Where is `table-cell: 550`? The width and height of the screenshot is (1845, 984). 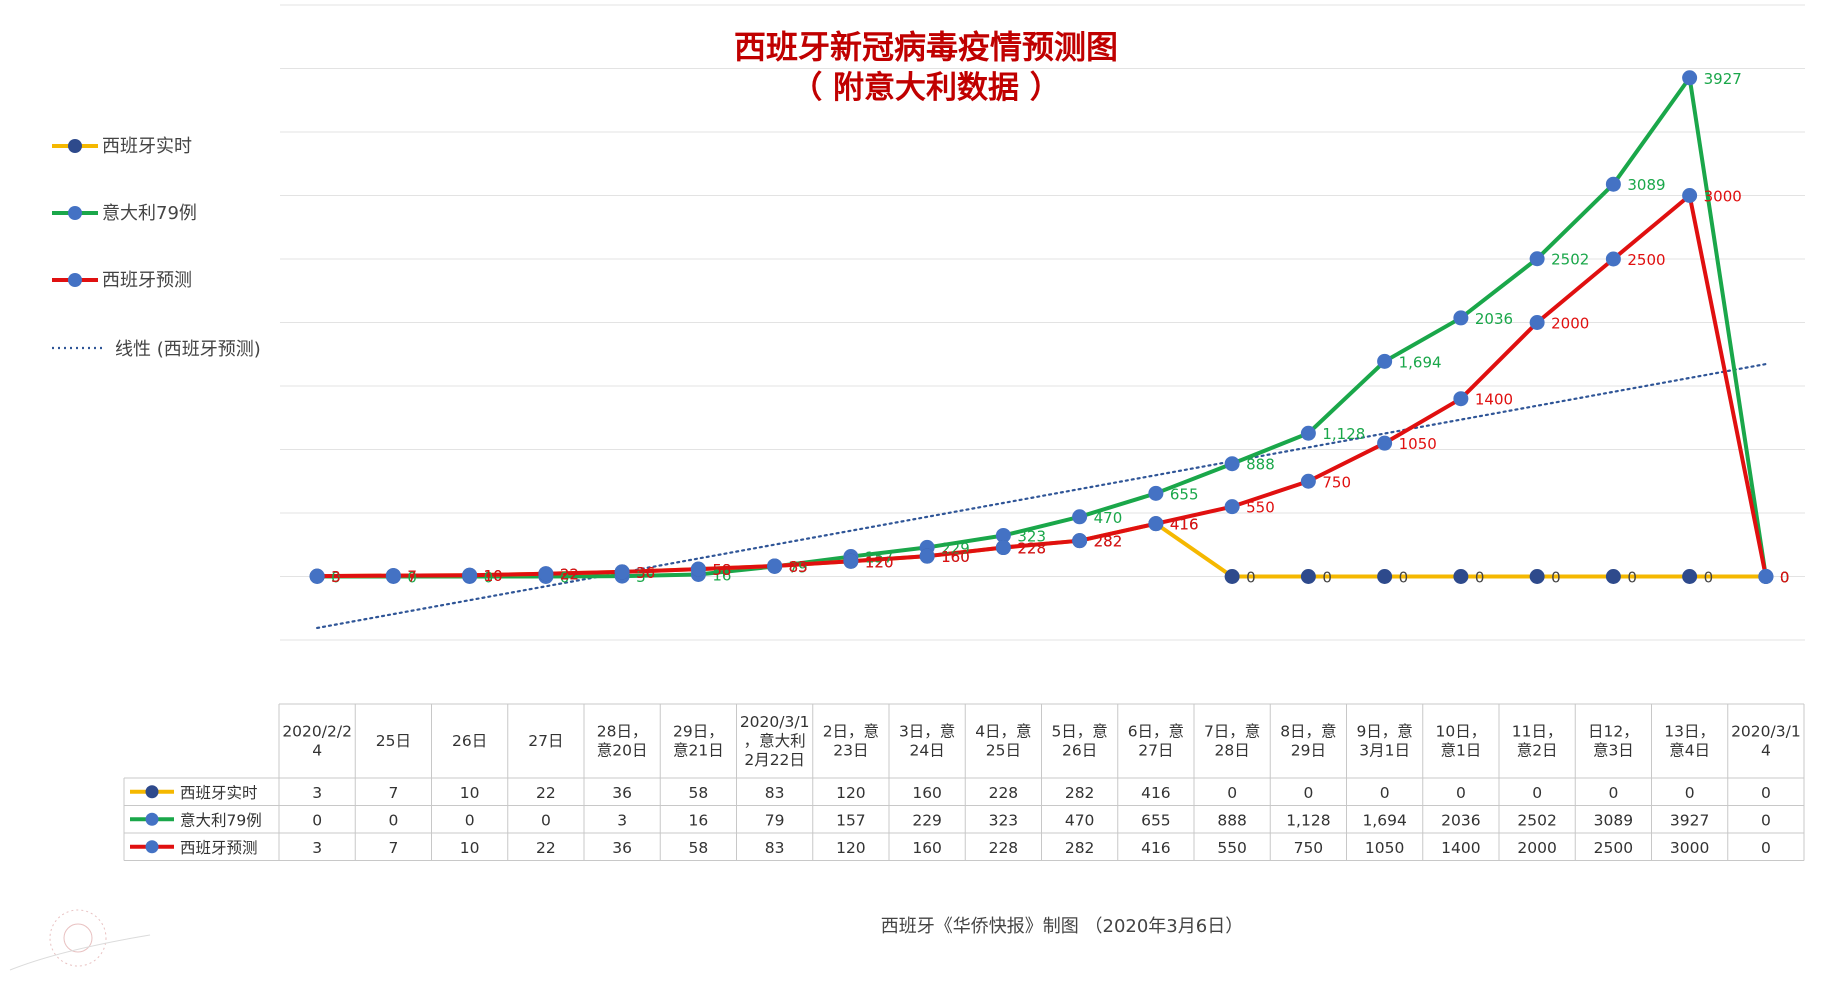
table-cell: 550 is located at coordinates (1232, 848).